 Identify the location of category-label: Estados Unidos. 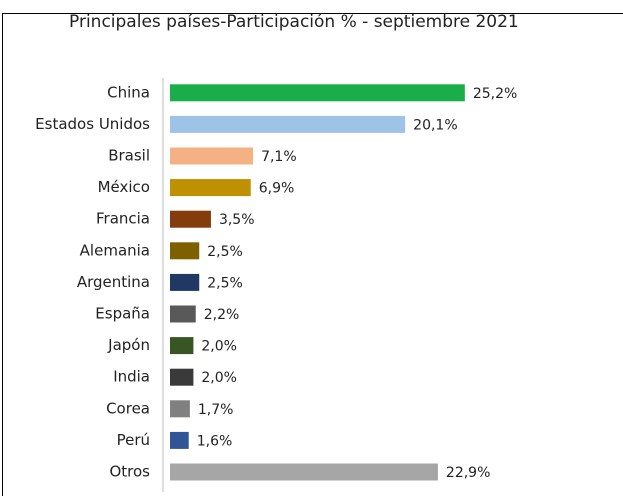
(92, 124).